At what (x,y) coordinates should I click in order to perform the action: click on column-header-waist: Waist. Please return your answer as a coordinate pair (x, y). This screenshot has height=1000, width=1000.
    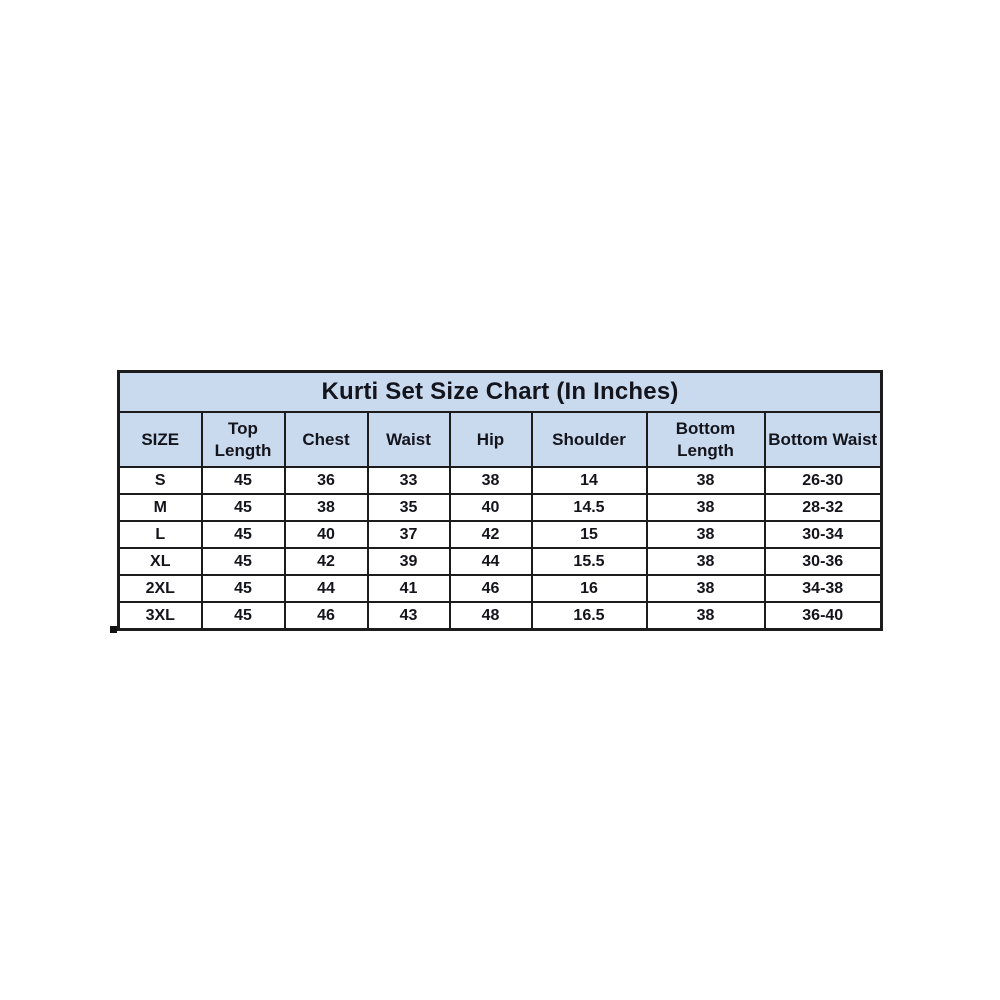
    Looking at the image, I should click on (408, 439).